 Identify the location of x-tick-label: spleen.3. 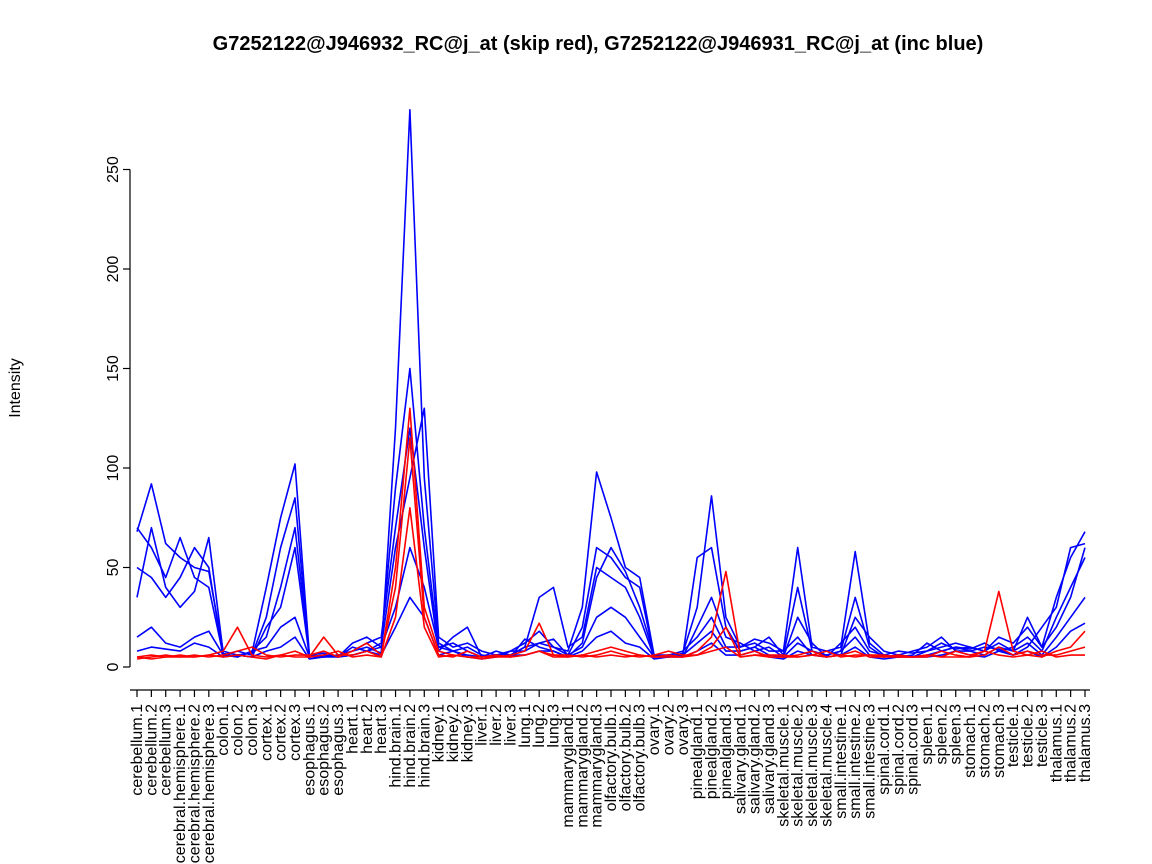
(956, 734).